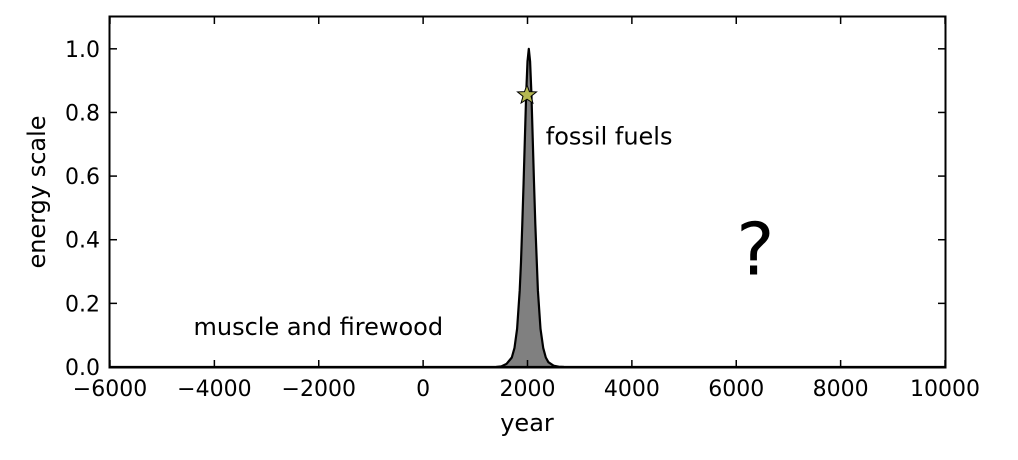 The image size is (1018, 460). What do you see at coordinates (82, 304) in the screenshot?
I see `y-tick-label: 0.2` at bounding box center [82, 304].